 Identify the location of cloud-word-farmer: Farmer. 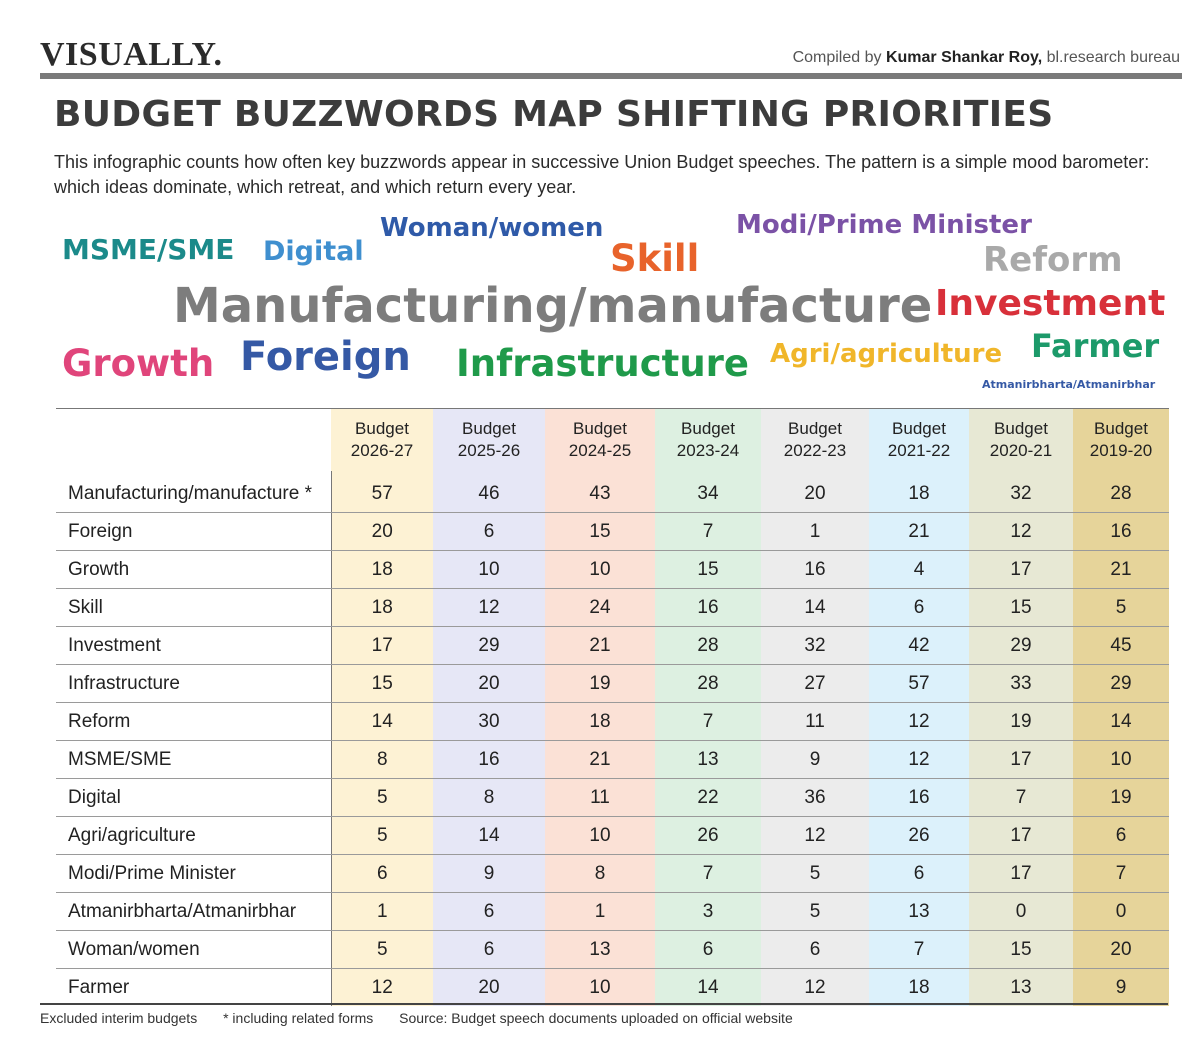
(1095, 346).